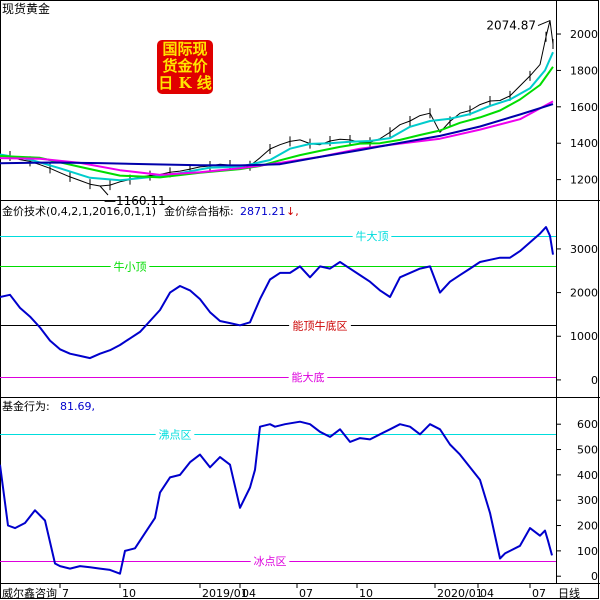  Describe the element at coordinates (460, 593) in the screenshot. I see `x-tick-label: 2020/01` at that location.